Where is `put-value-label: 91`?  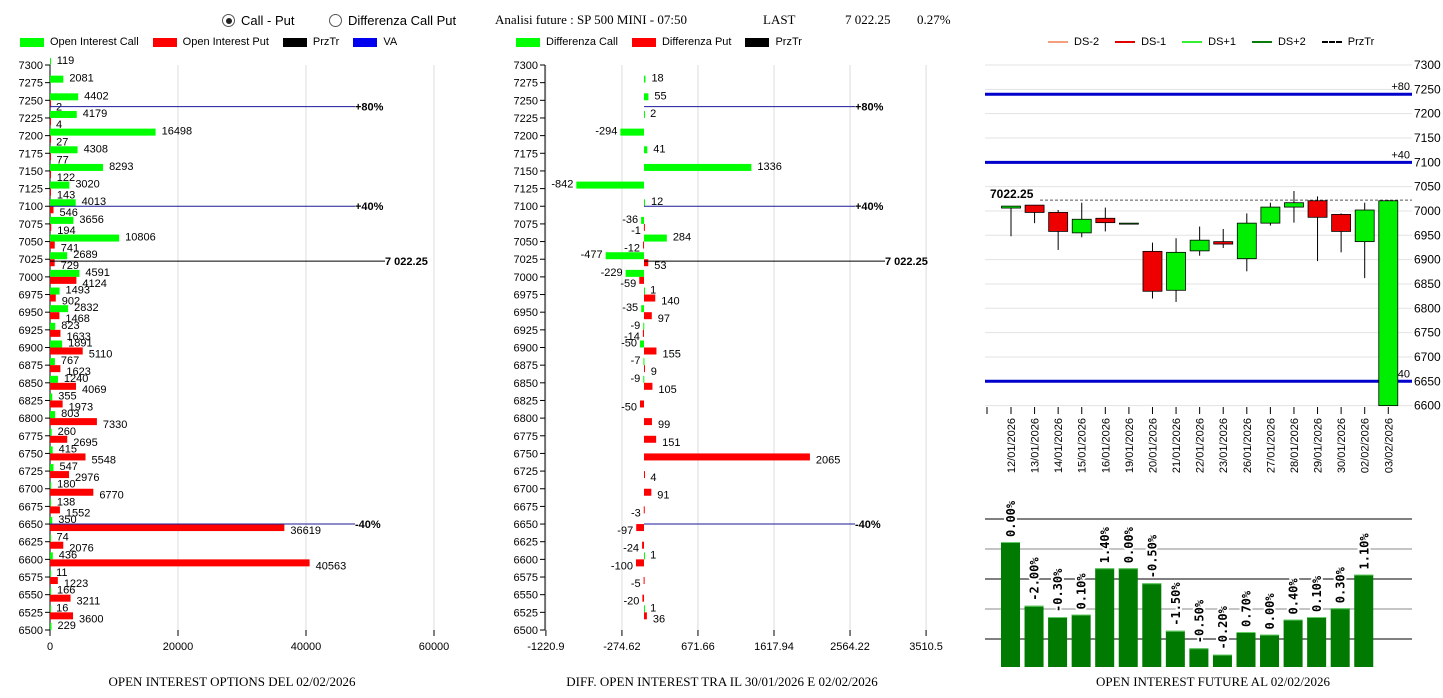
put-value-label: 91 is located at coordinates (663, 496).